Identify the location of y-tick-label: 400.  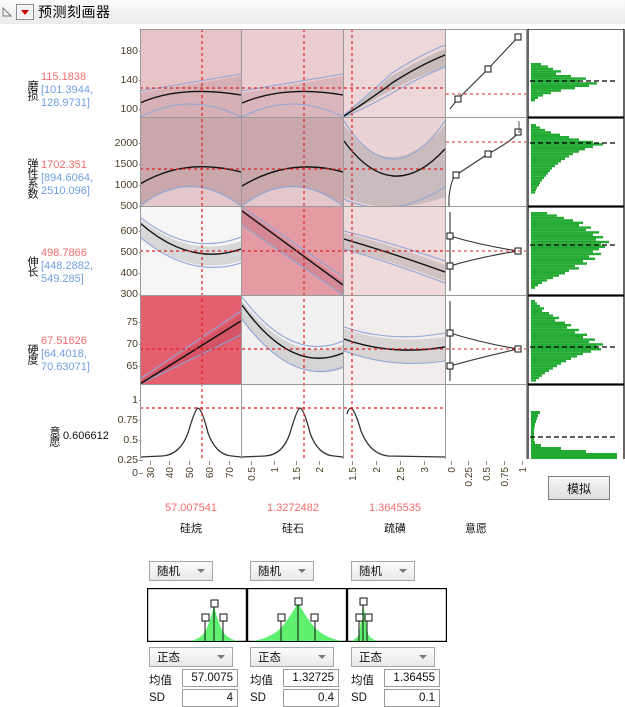
(129, 273).